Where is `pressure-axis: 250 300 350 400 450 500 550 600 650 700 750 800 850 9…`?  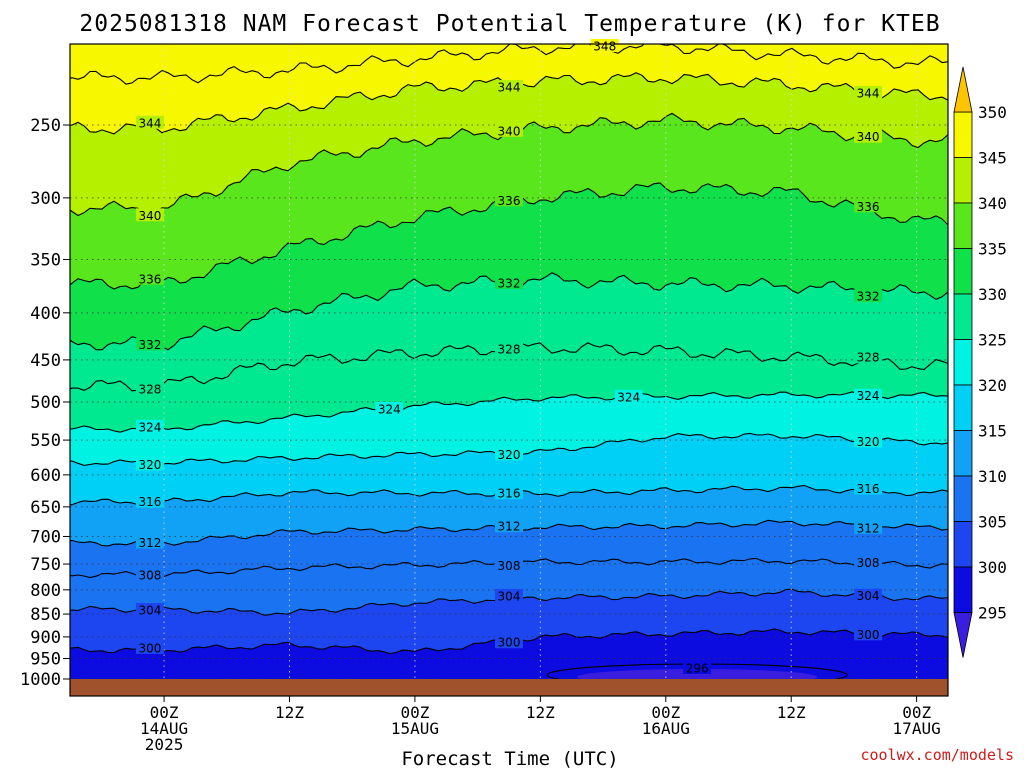 pressure-axis: 250 300 350 400 450 500 550 600 650 700 750 800 850 9… is located at coordinates (45, 403).